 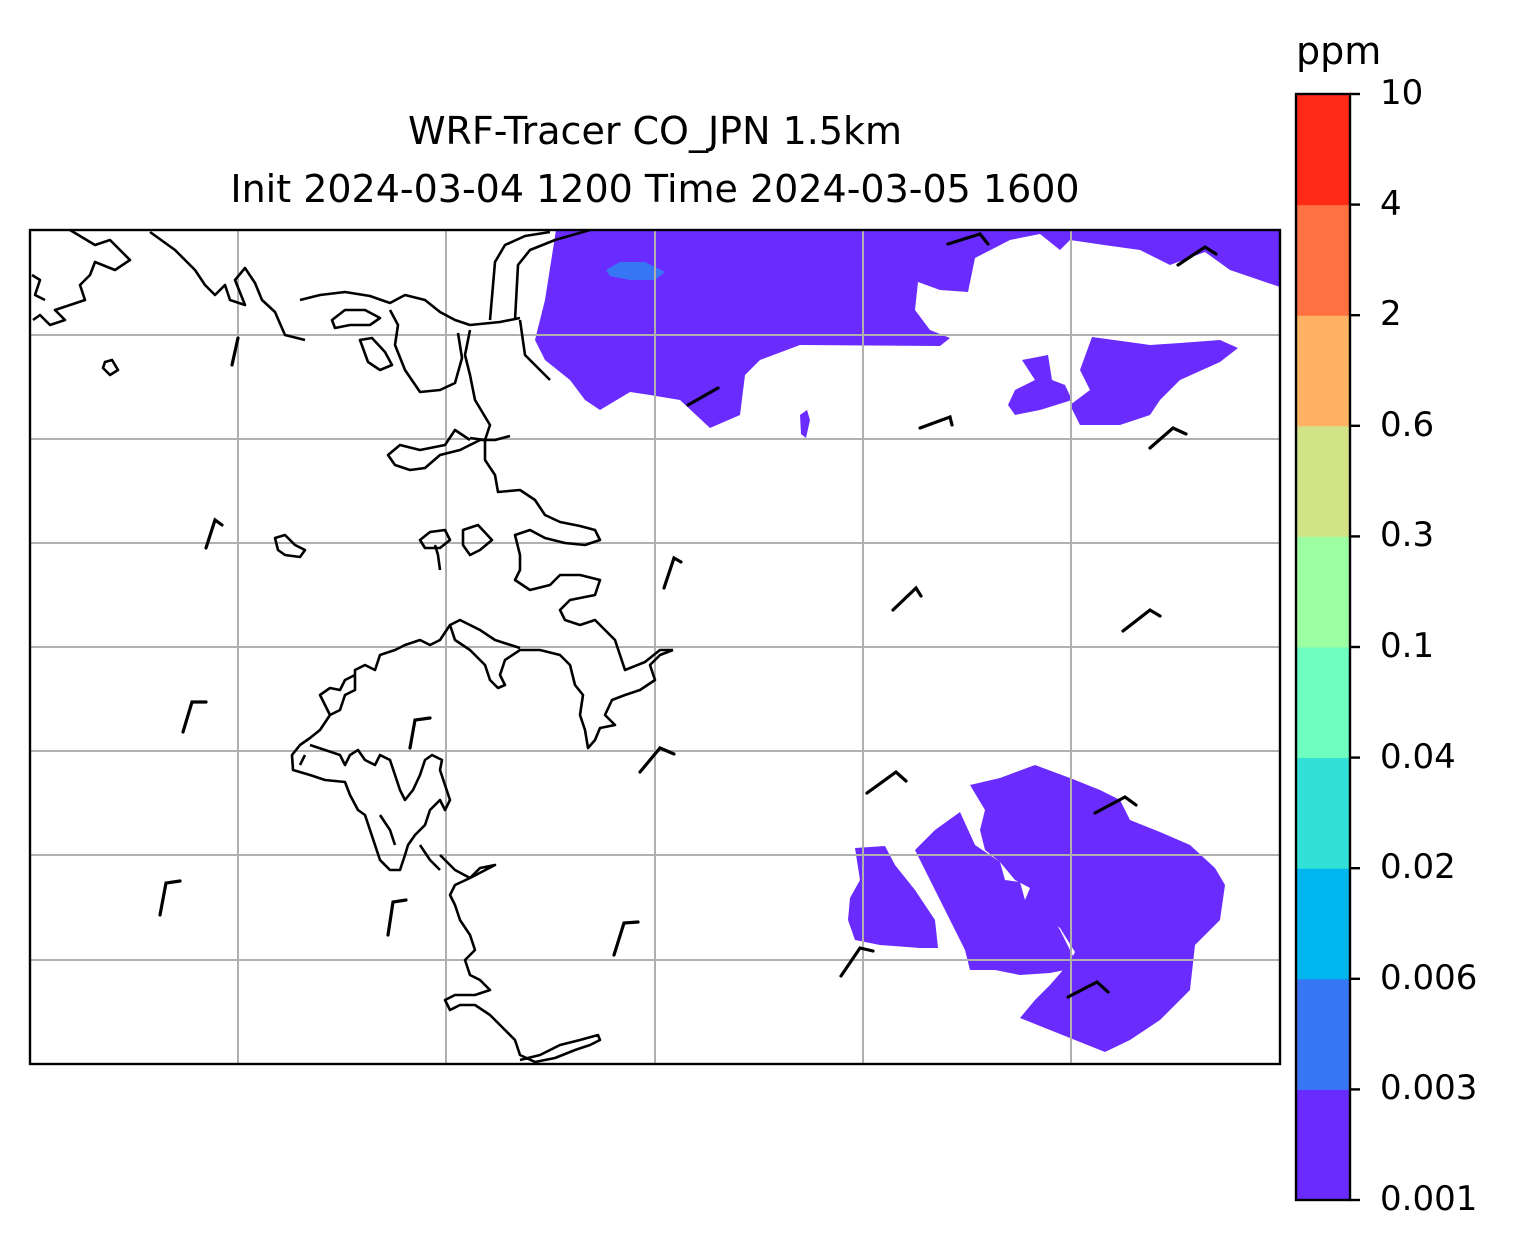 What do you see at coordinates (655, 131) in the screenshot?
I see `chart-title-line-1: WRF-Tracer CO_JPN 1.5km` at bounding box center [655, 131].